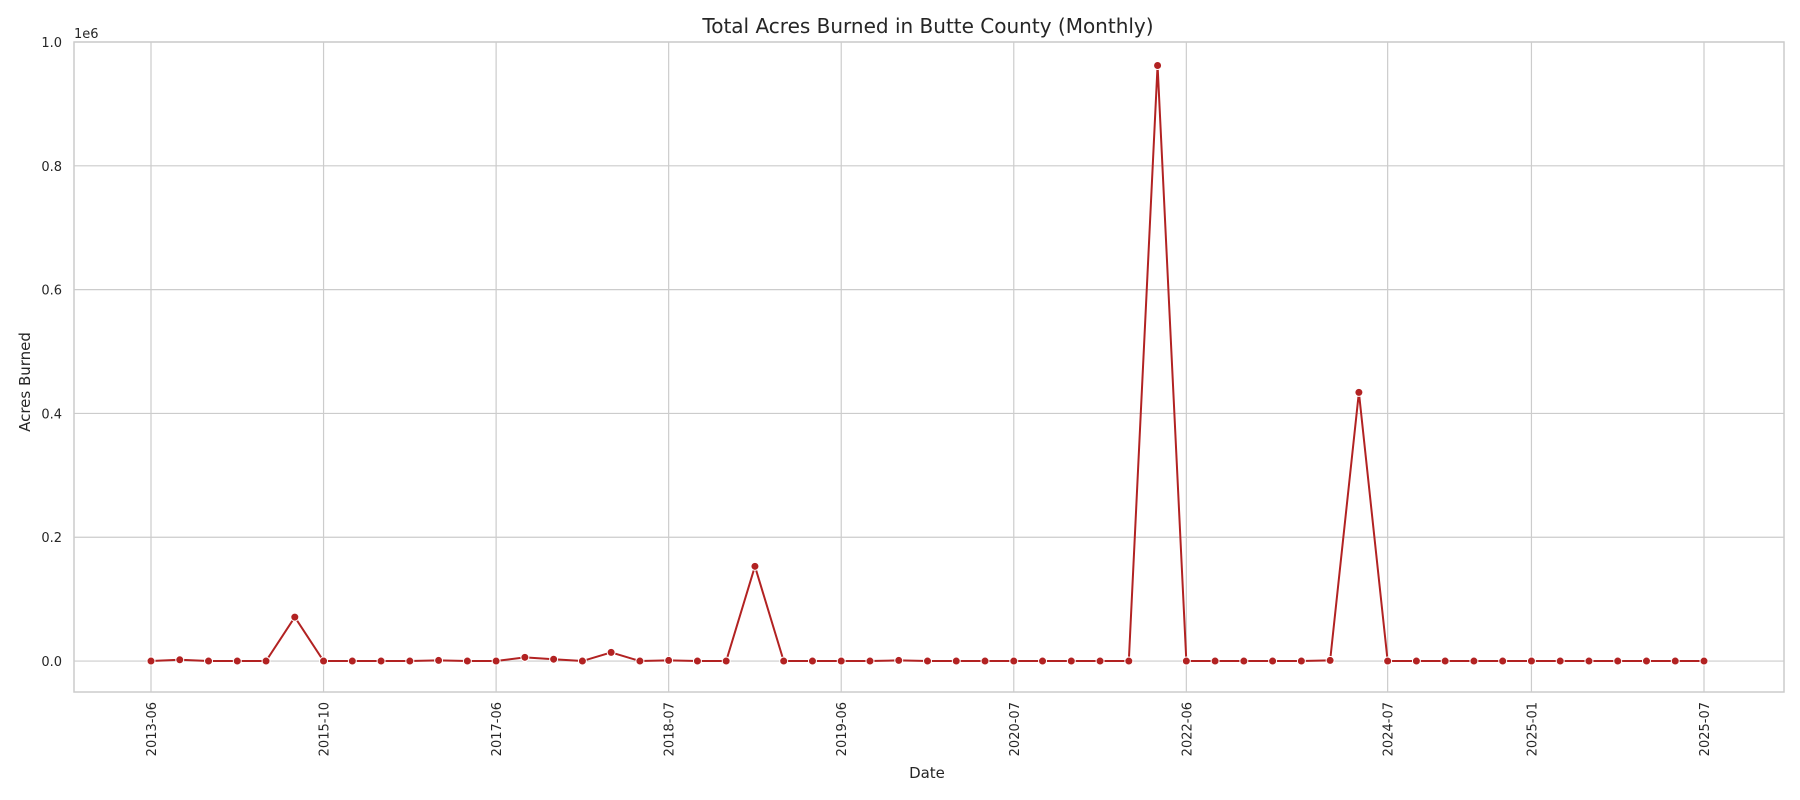  What do you see at coordinates (25, 382) in the screenshot?
I see `y-axis-title: Acres Burned` at bounding box center [25, 382].